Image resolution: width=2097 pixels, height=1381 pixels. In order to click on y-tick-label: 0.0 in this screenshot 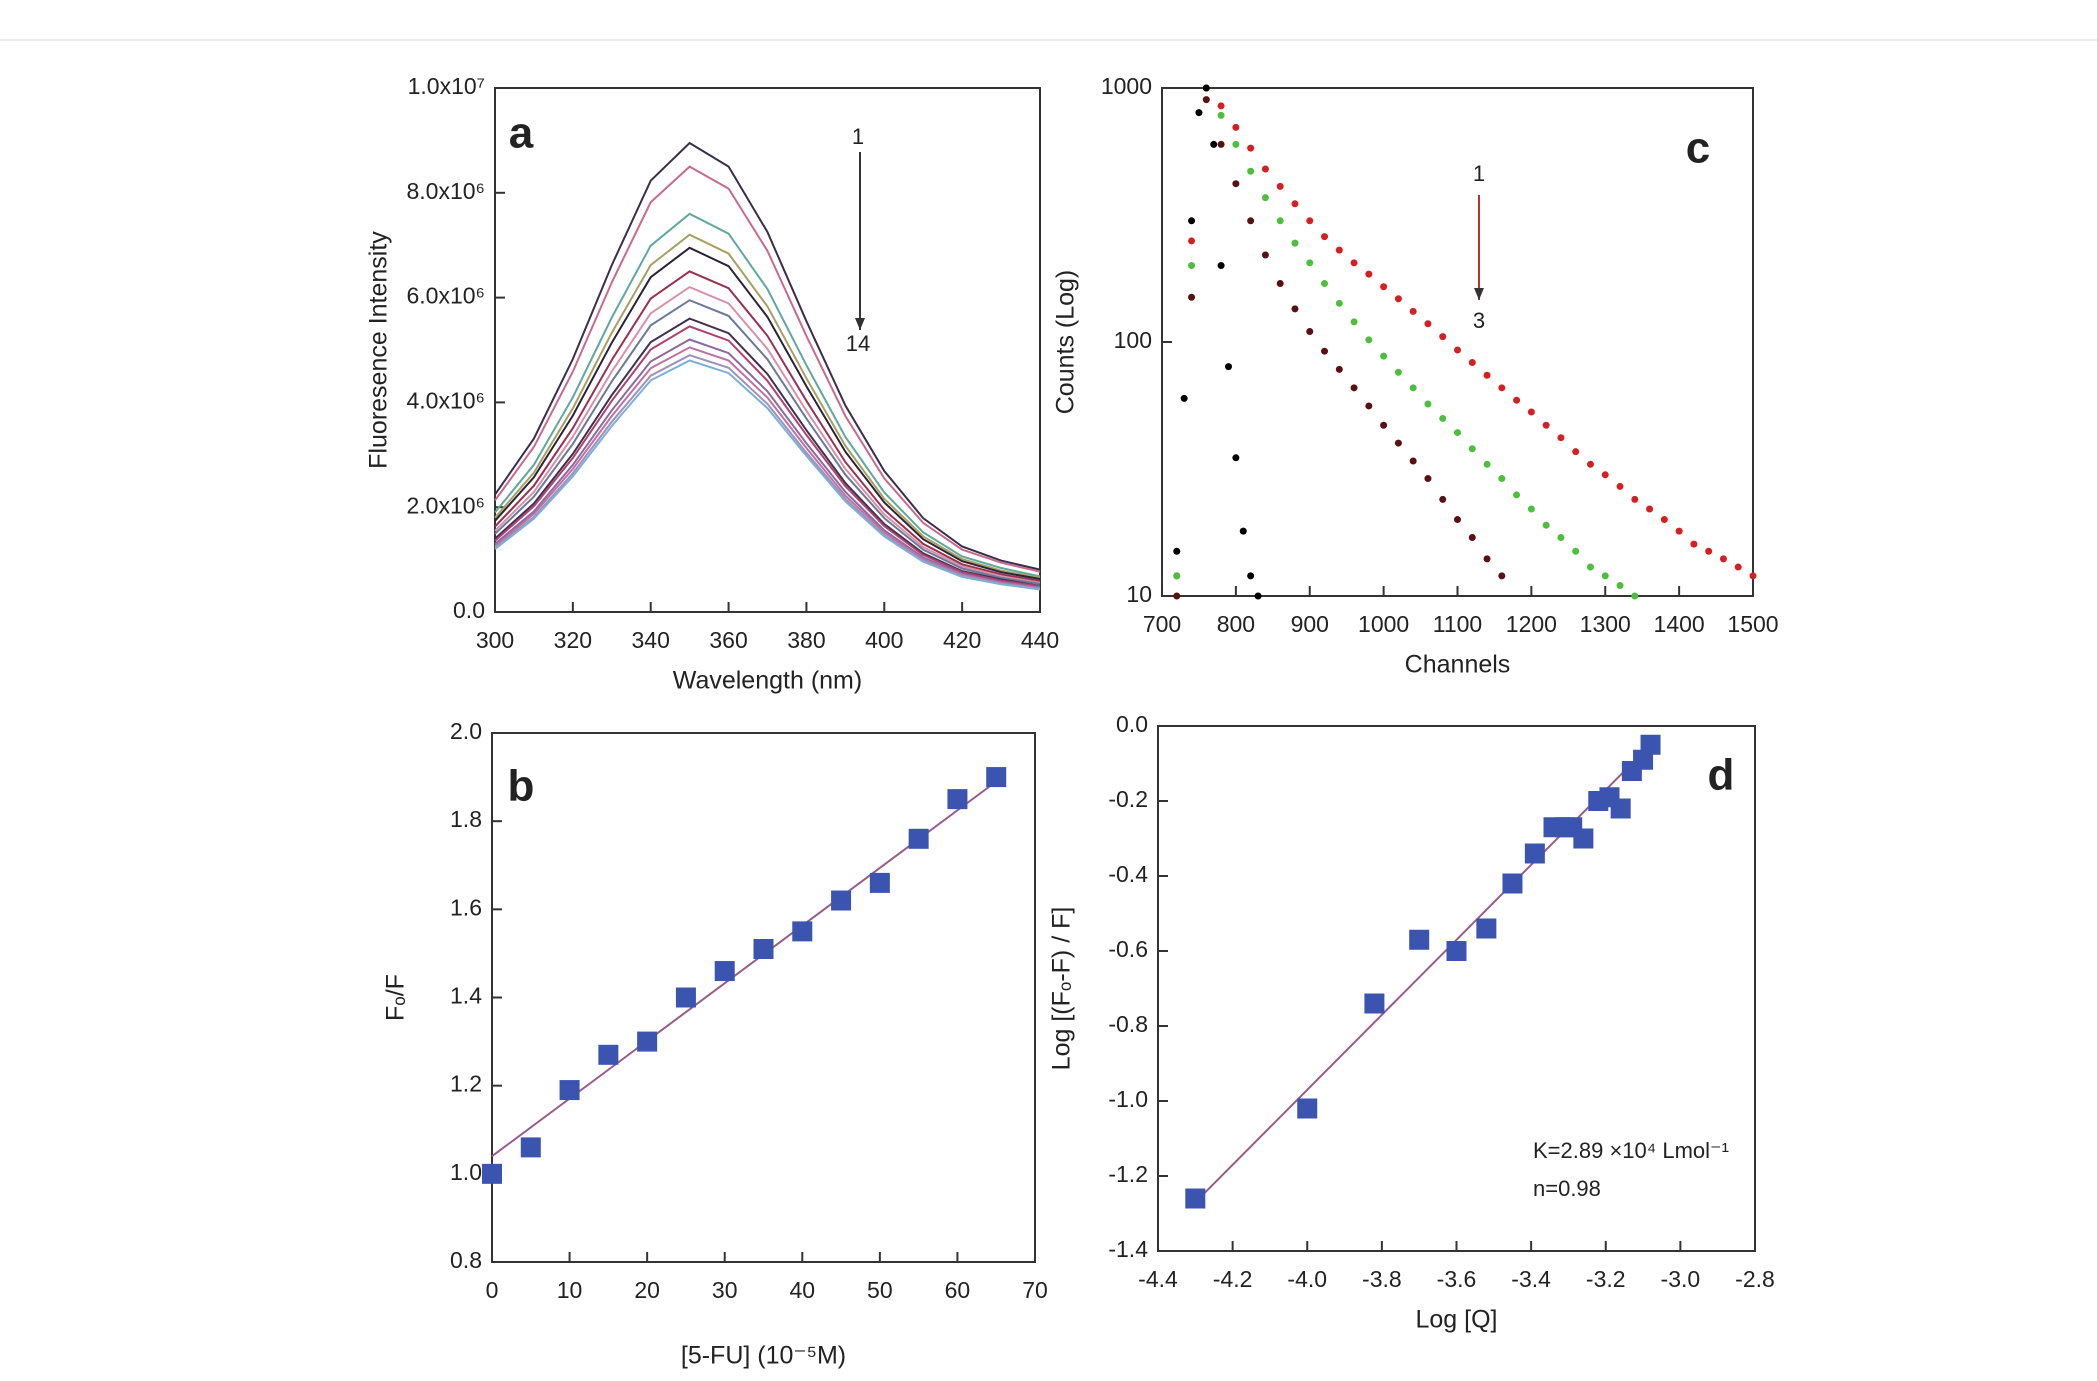, I will do `click(469, 610)`.